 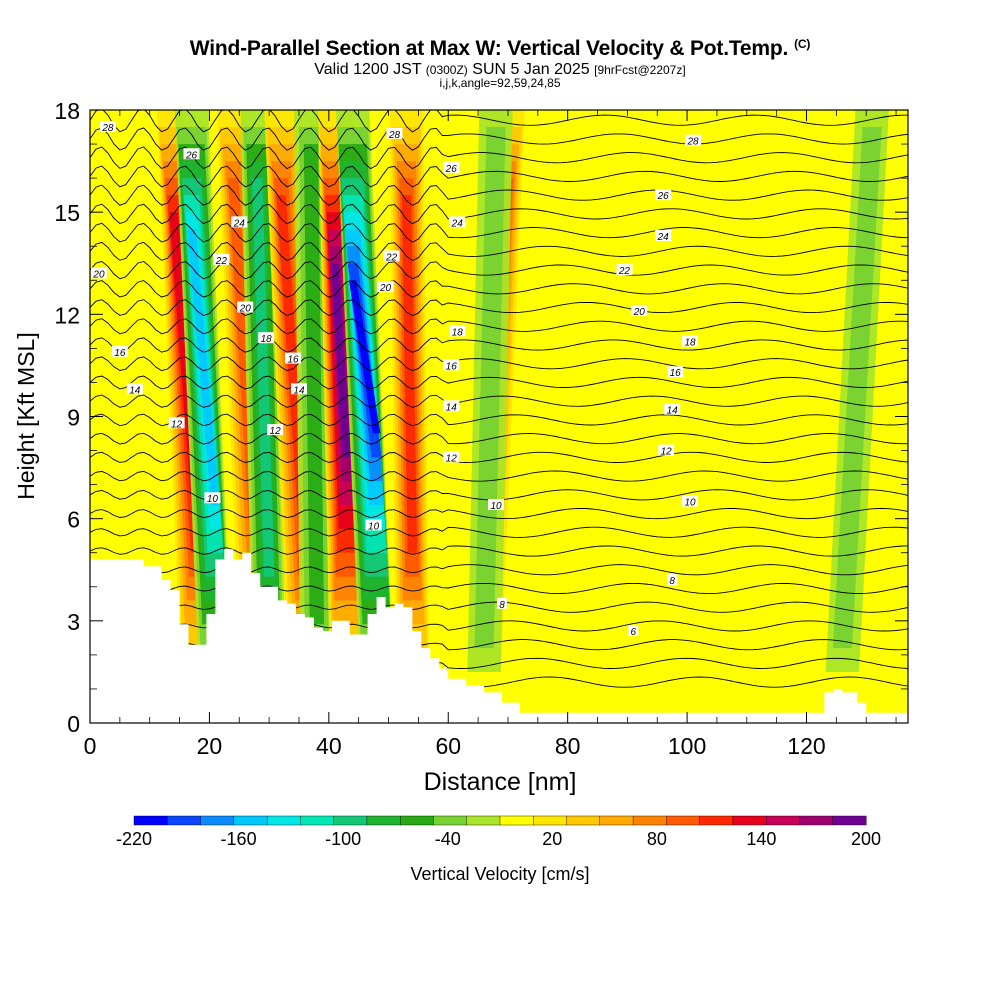 I want to click on colorbar-tick-label: -160, so click(x=239, y=839).